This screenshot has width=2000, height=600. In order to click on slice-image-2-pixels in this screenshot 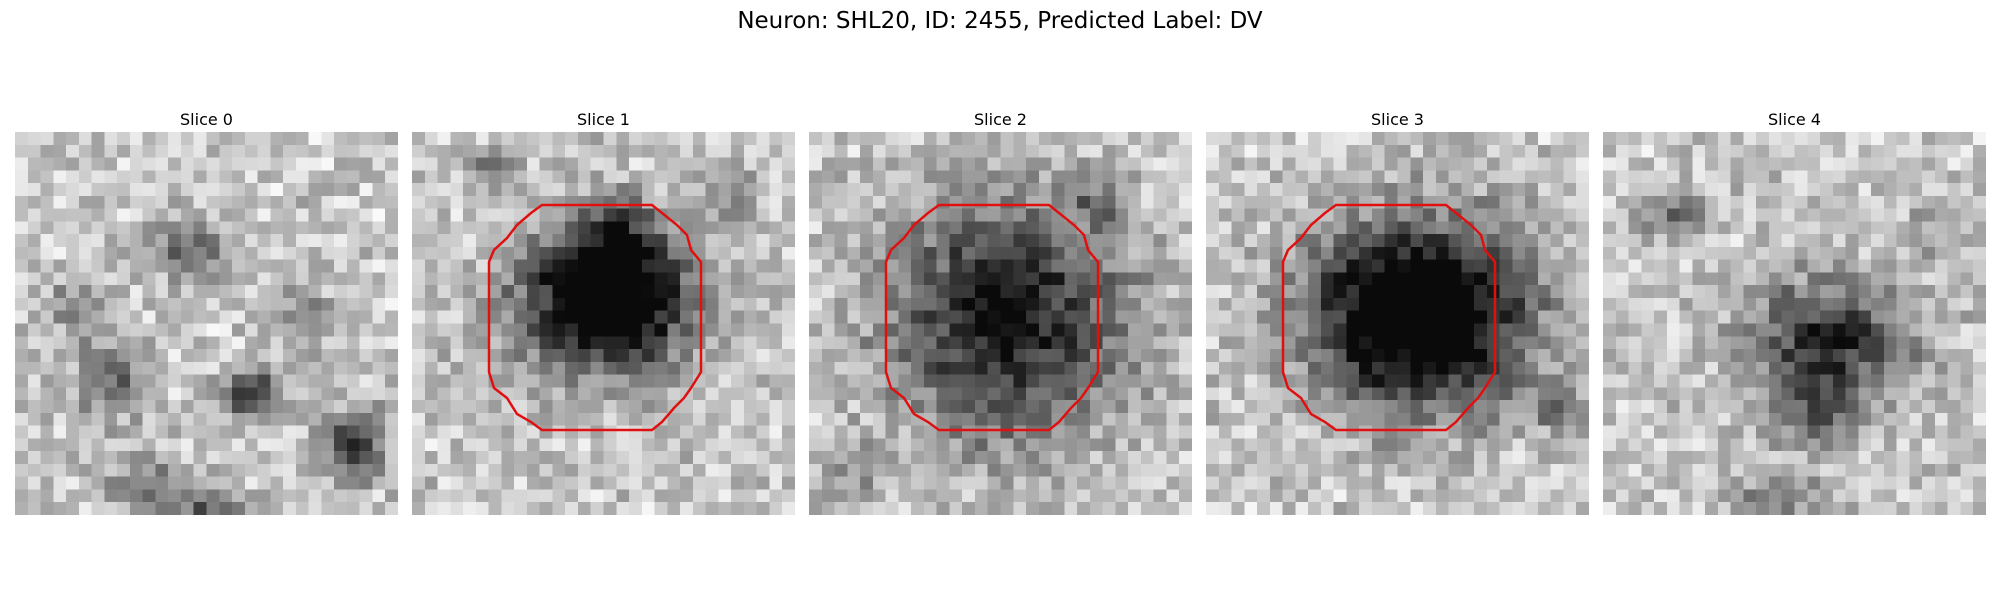, I will do `click(1000, 323)`.